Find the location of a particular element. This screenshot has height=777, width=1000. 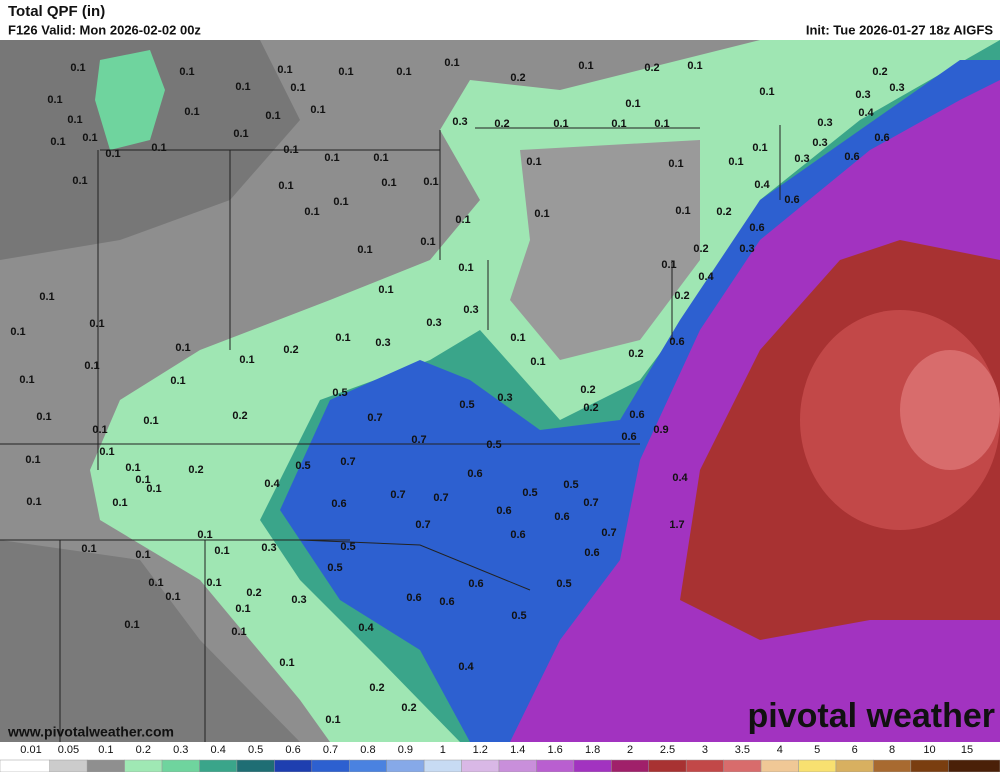

colorbar-label: 0.5 is located at coordinates (255, 750).